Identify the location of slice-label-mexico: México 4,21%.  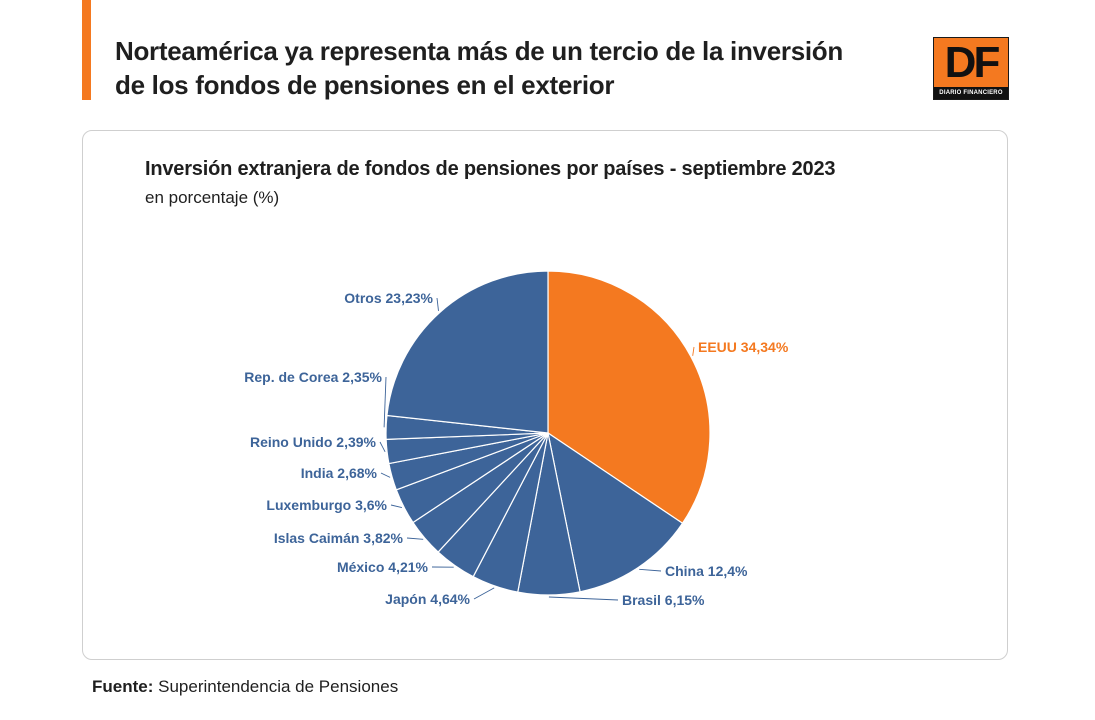
(383, 567).